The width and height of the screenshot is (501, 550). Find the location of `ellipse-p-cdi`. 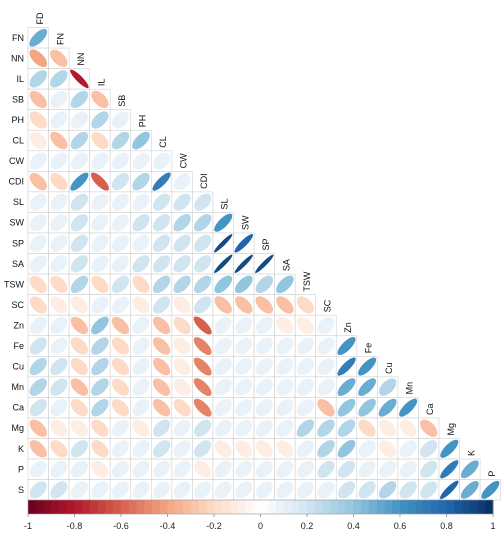

ellipse-p-cdi is located at coordinates (203, 469).